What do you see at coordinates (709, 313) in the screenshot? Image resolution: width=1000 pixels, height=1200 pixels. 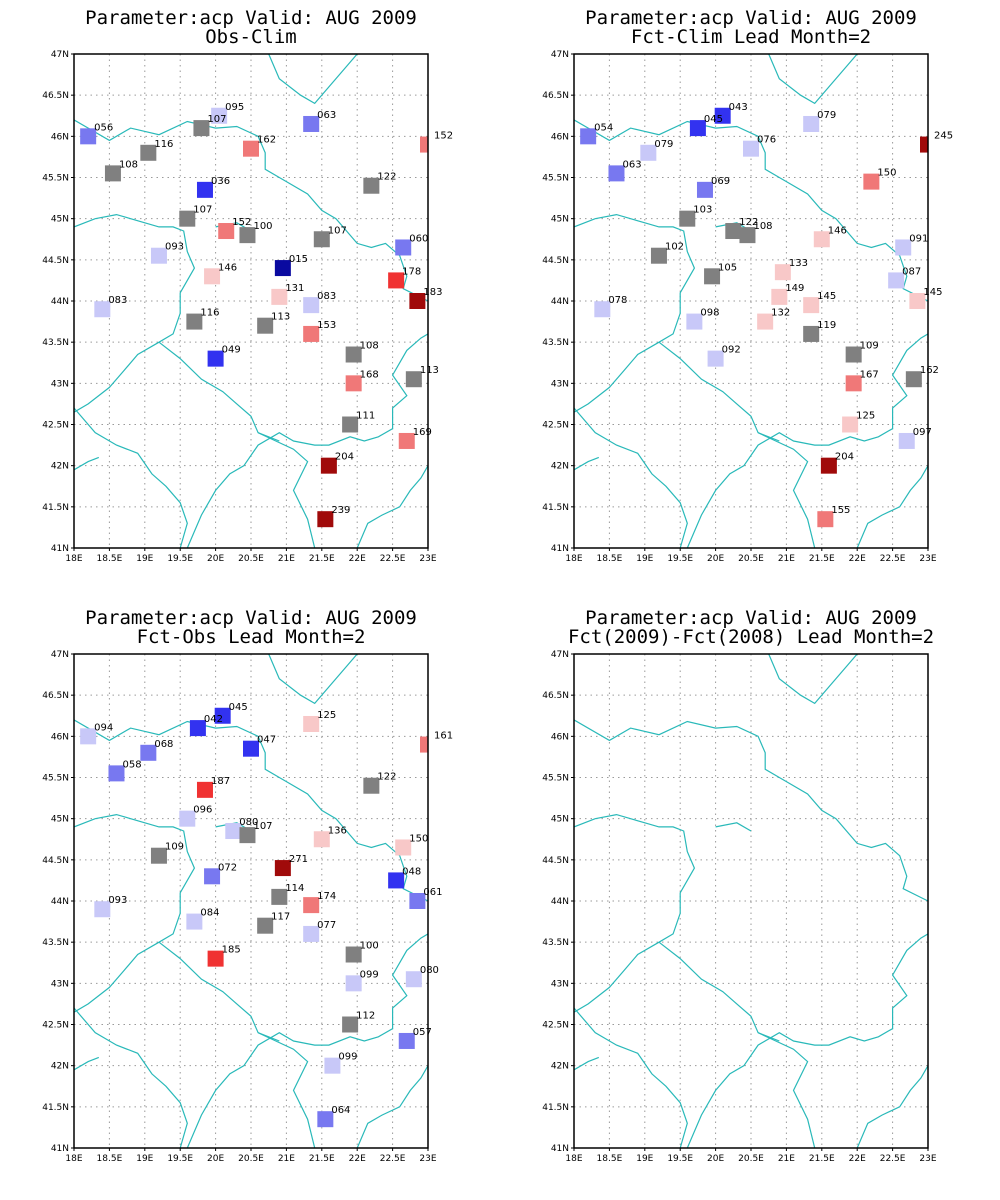 I see `station-label: 098` at bounding box center [709, 313].